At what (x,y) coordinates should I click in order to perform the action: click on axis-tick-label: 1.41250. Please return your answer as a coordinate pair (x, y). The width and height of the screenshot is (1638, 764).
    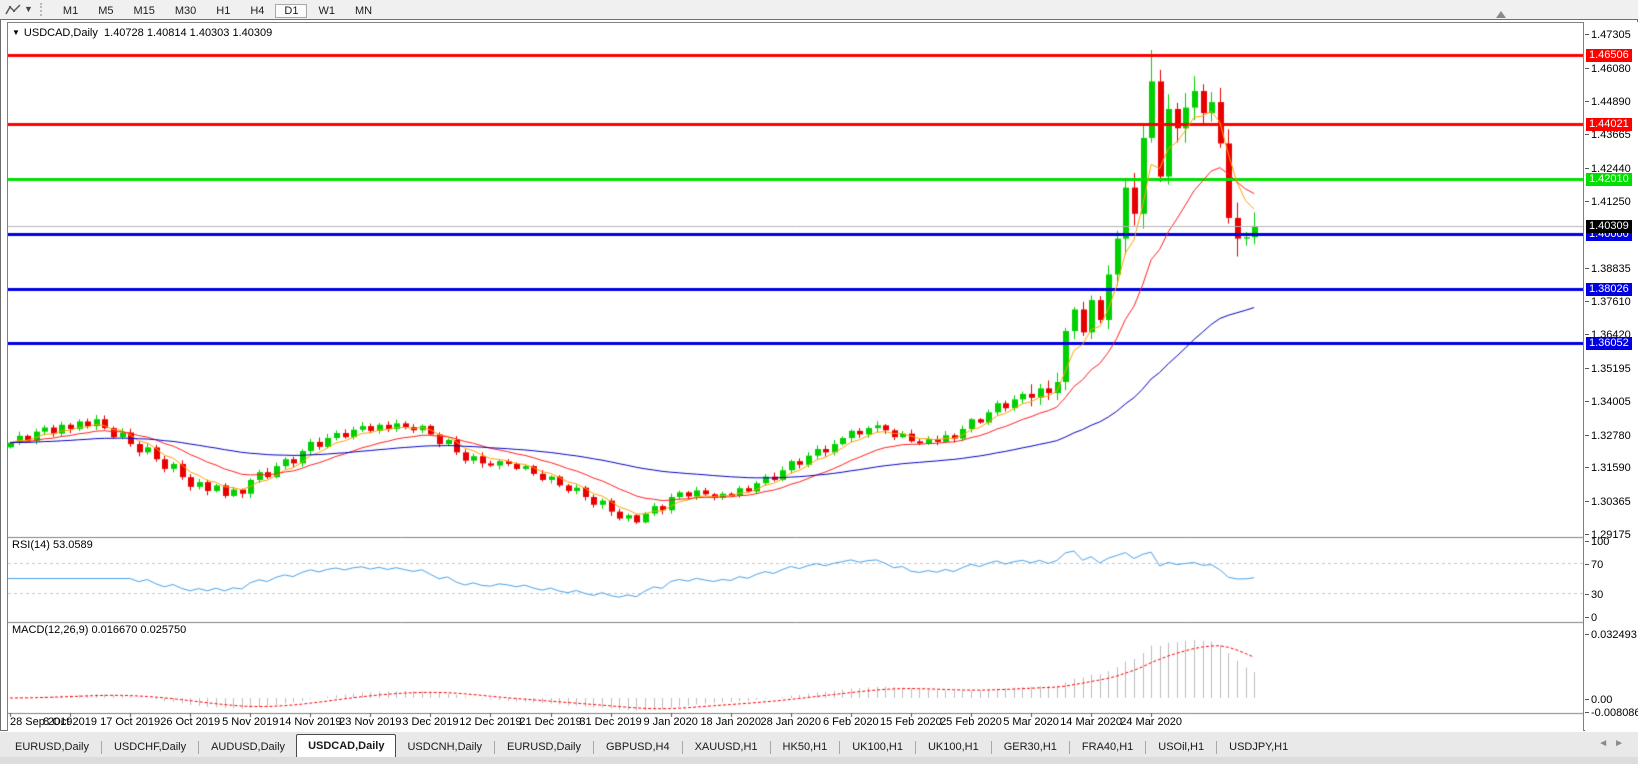
    Looking at the image, I should click on (1608, 202).